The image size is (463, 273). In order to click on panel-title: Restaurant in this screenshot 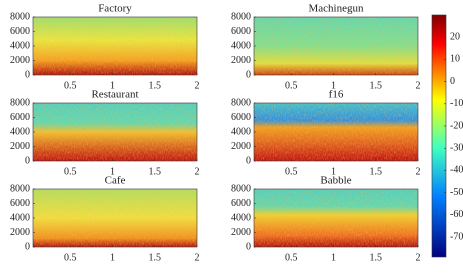, I will do `click(114, 95)`.